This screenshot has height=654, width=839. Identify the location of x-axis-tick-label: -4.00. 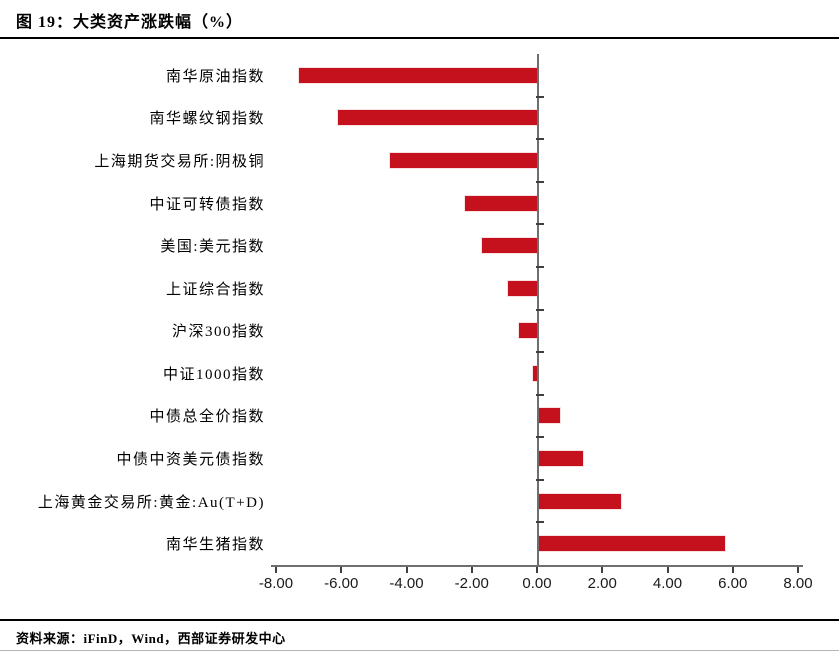
(406, 583).